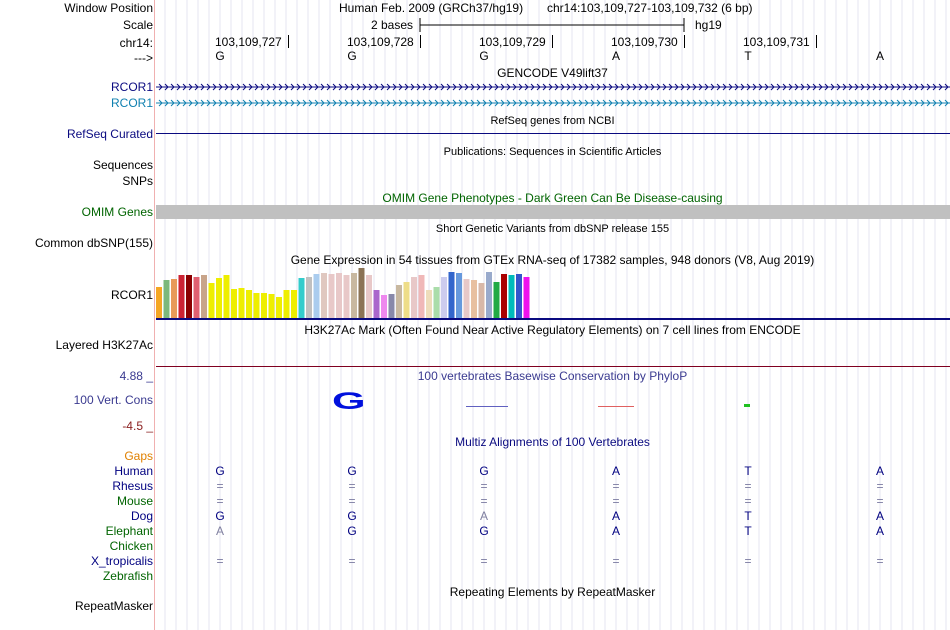 The height and width of the screenshot is (630, 950). What do you see at coordinates (132, 486) in the screenshot?
I see `species-label-rhesus: Rhesus` at bounding box center [132, 486].